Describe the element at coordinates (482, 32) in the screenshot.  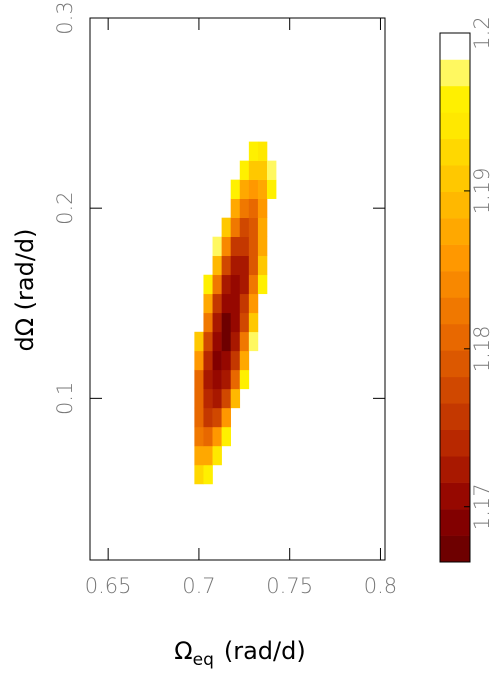
I see `colorbar-tick-label: 1.2` at that location.